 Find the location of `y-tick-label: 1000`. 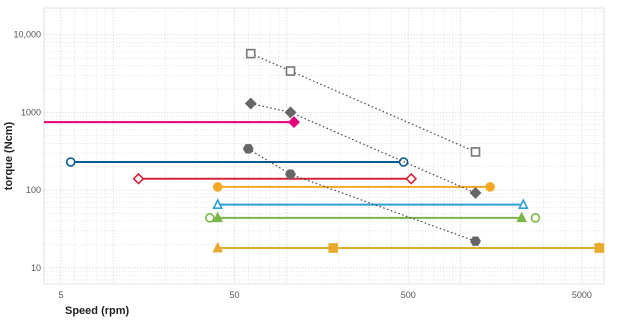

y-tick-label: 1000 is located at coordinates (31, 112).